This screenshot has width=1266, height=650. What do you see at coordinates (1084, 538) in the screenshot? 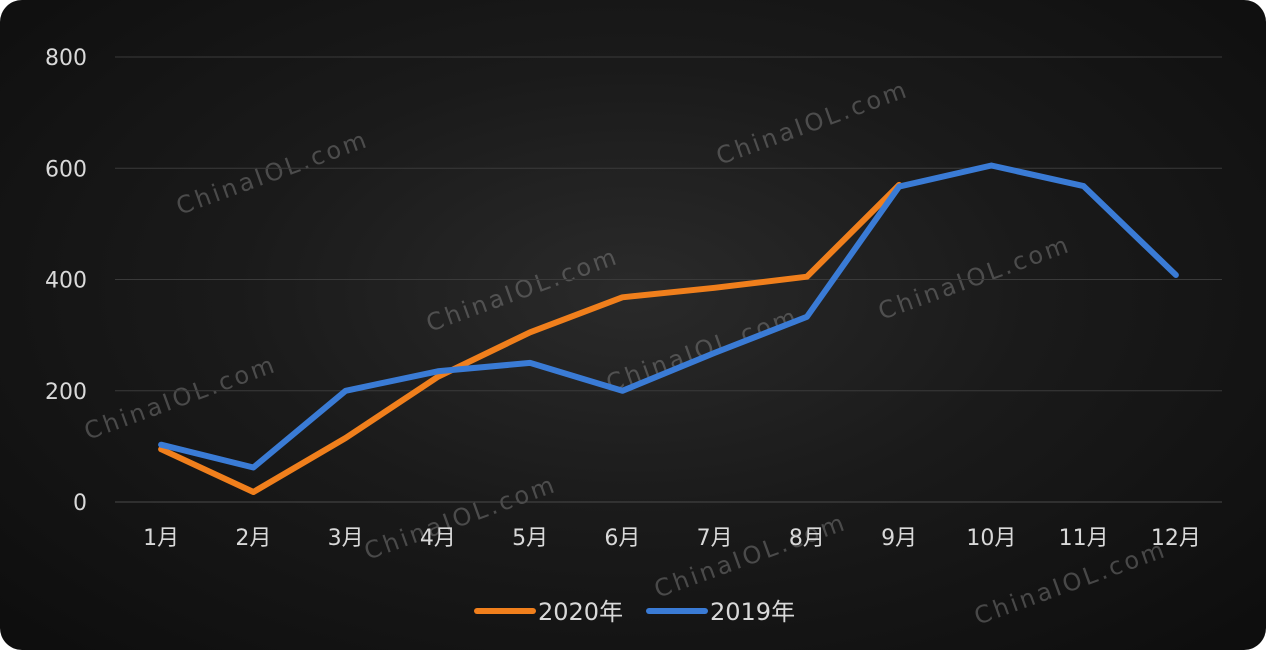
I see `x-tick-label: 11月` at bounding box center [1084, 538].